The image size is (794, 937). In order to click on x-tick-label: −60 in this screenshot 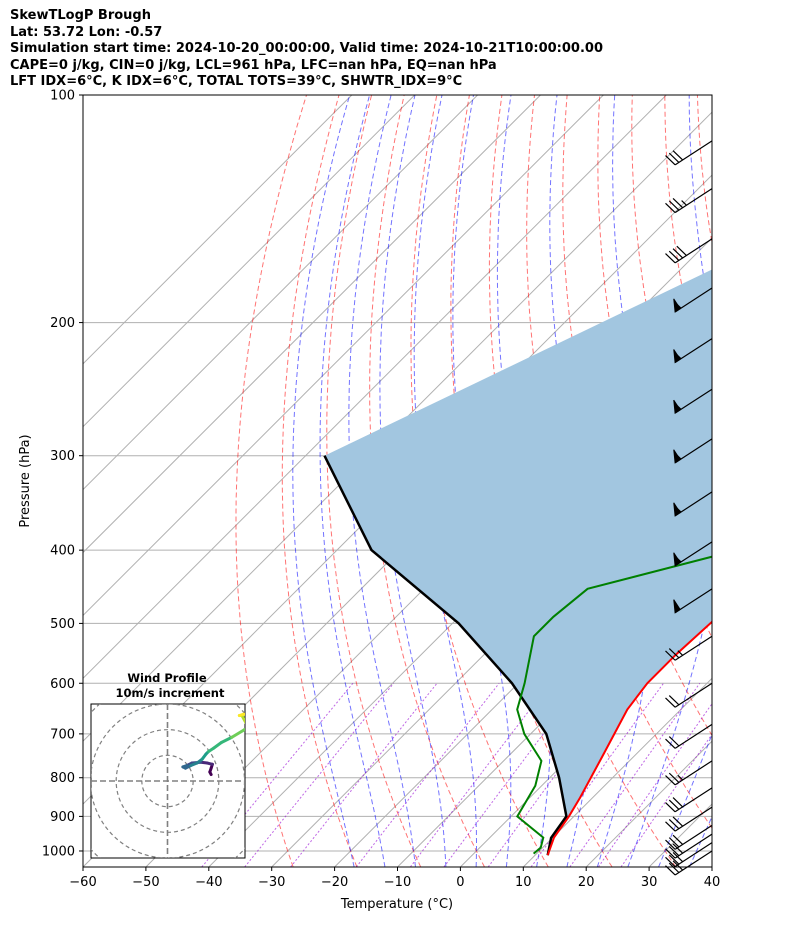, I will do `click(82, 882)`.